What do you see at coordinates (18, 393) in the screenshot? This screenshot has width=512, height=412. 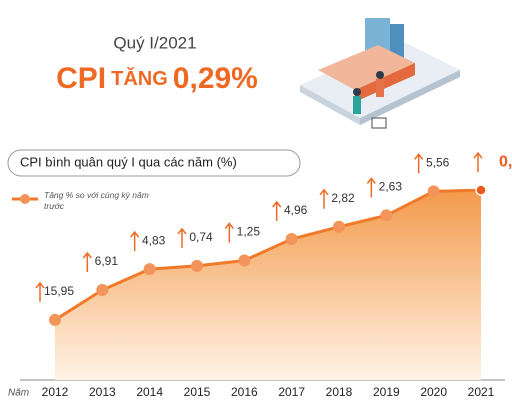 I see `x-axis-label: Năm` at bounding box center [18, 393].